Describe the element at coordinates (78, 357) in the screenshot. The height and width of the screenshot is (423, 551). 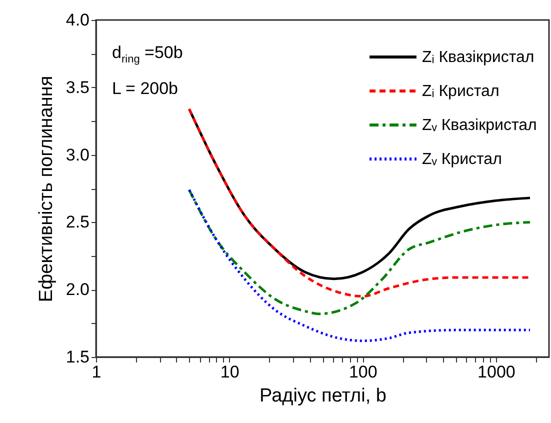
I see `y-tick-label: 1.5` at that location.